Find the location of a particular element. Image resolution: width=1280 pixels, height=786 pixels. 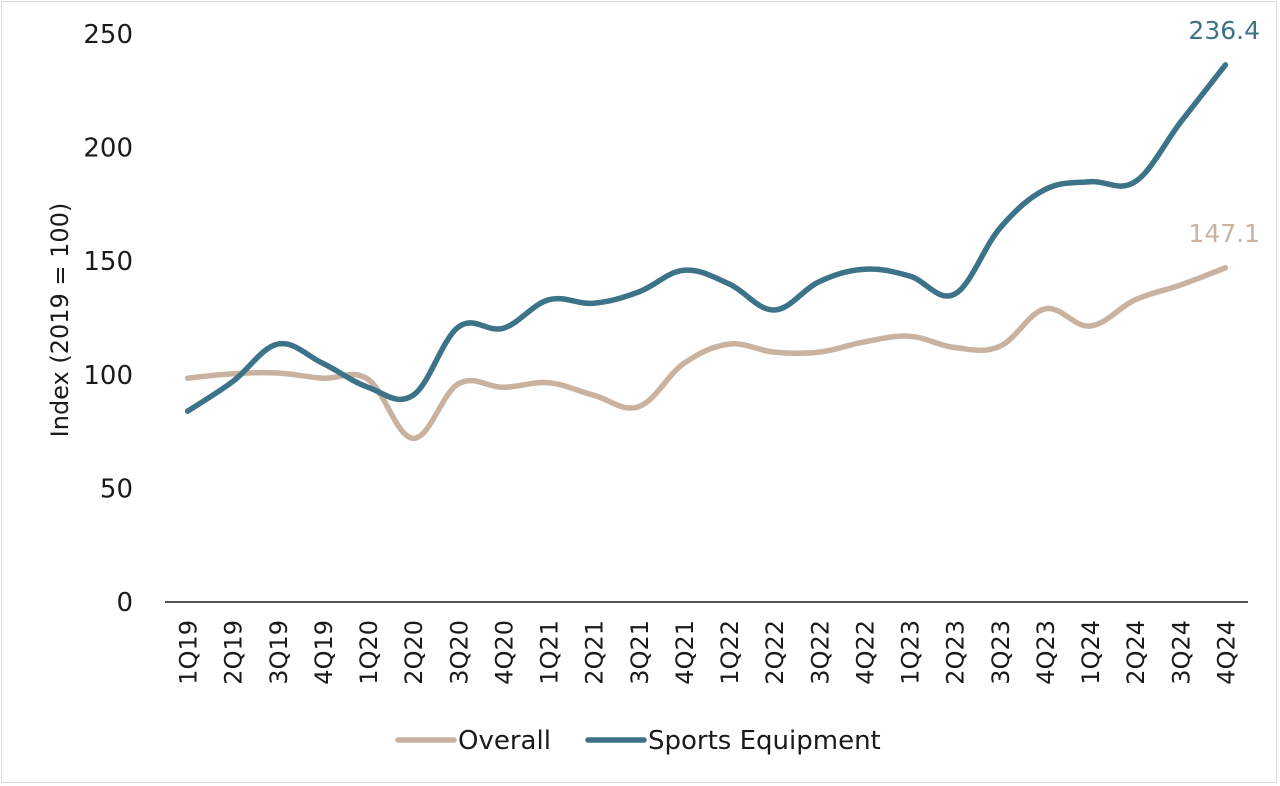

x-tick-label: 2Q21 is located at coordinates (595, 652).